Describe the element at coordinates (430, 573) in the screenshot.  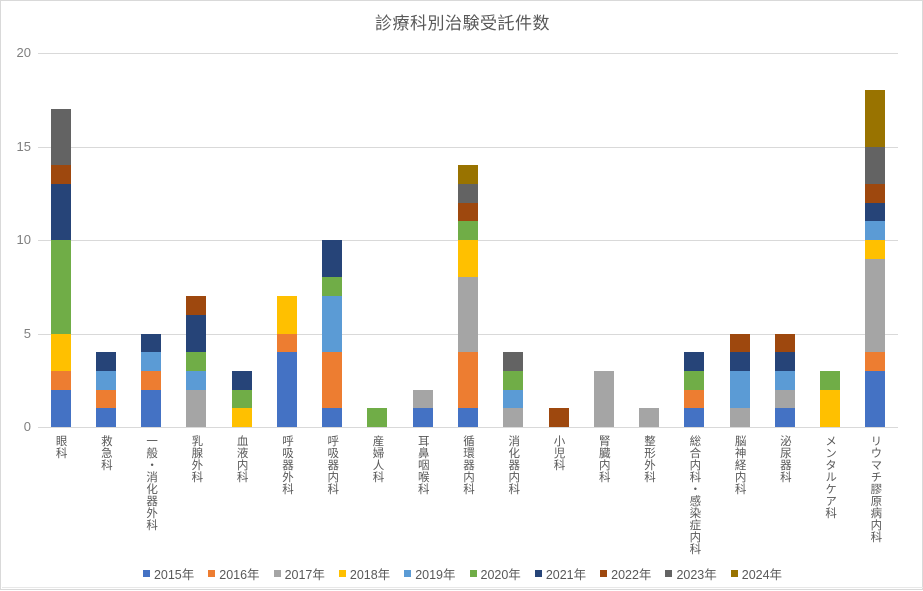
I see `legend-item: 2019年` at that location.